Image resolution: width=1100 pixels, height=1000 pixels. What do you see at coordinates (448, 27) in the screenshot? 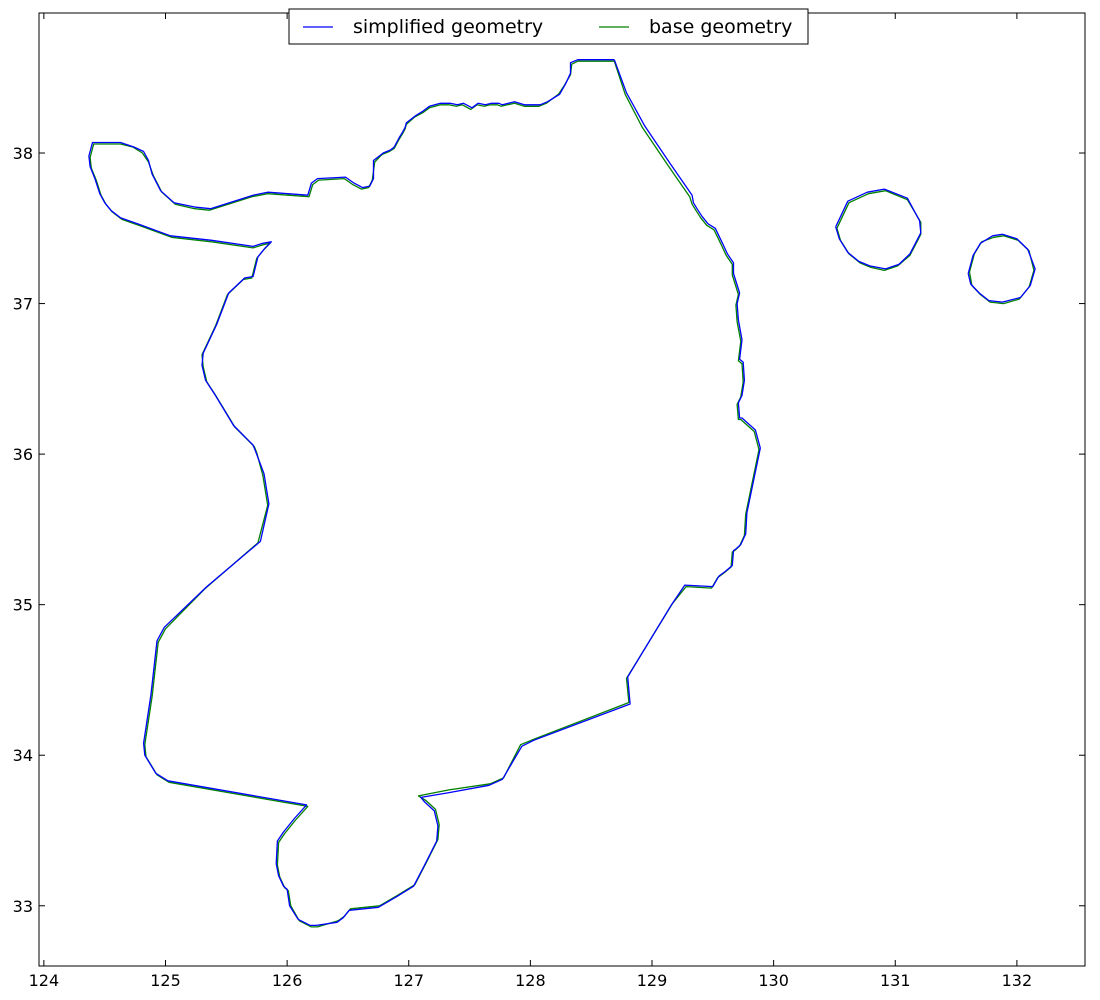
I see `legend-label-simplified: simplified geometry` at bounding box center [448, 27].